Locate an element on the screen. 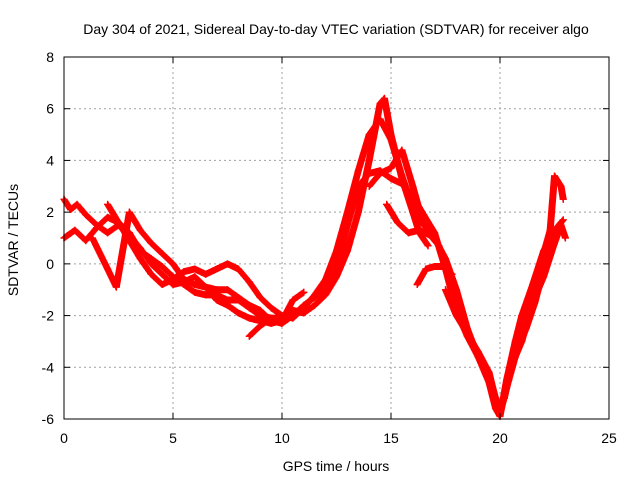 Image resolution: width=640 pixels, height=485 pixels. y-tick-label: 4 is located at coordinates (50, 160).